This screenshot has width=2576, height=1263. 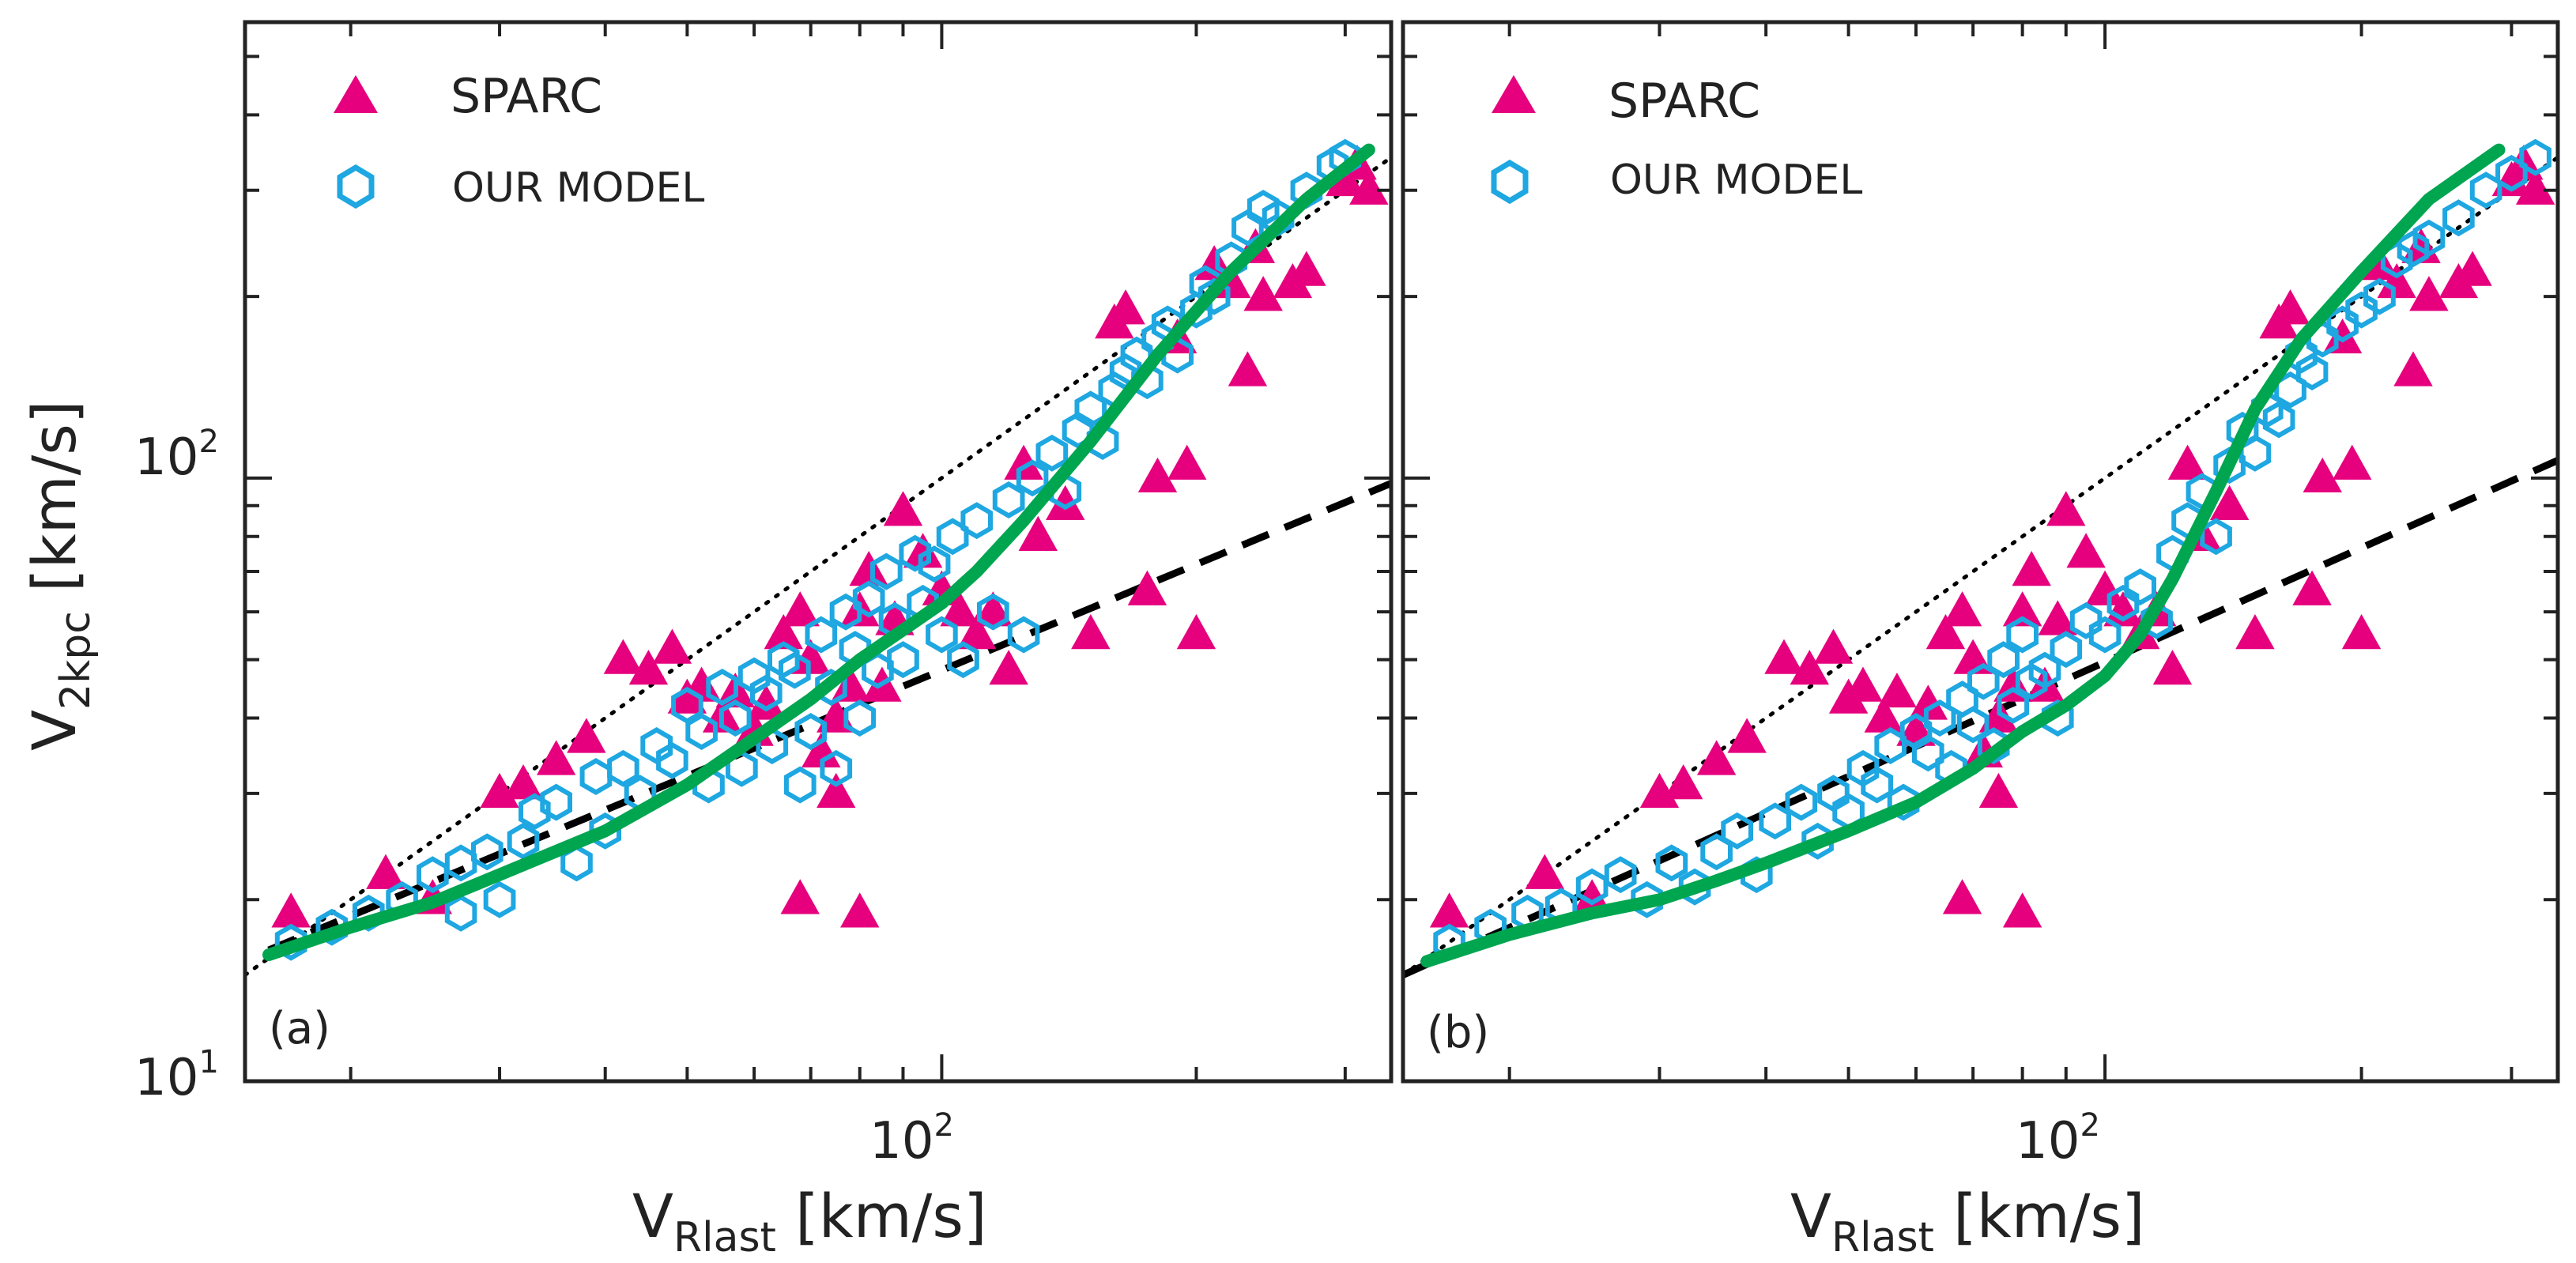 I want to click on panel-label: (b), so click(x=1458, y=1033).